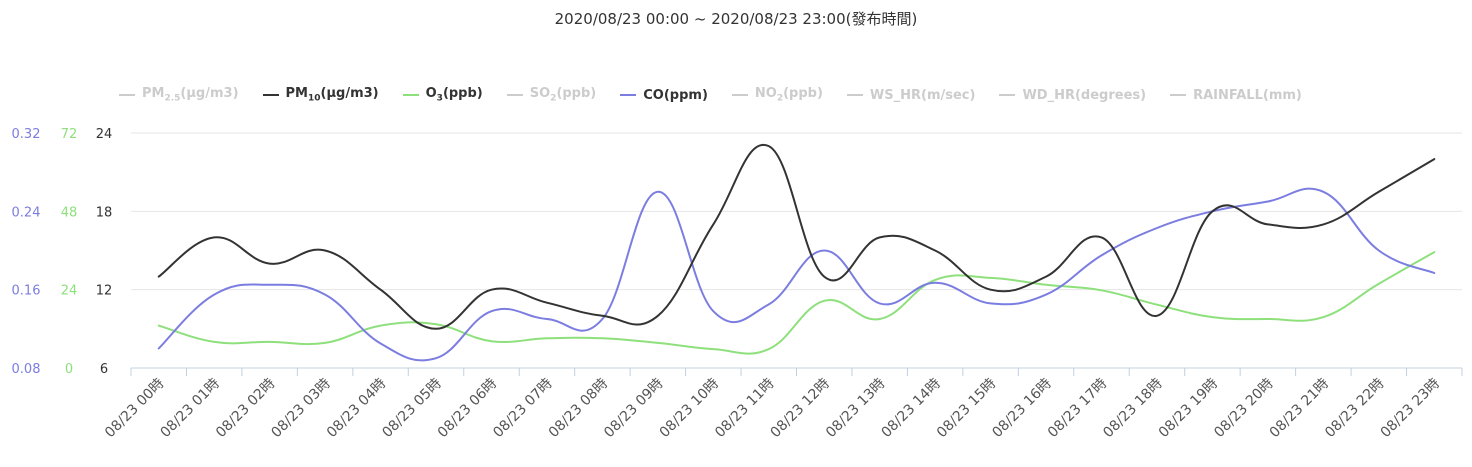  Describe the element at coordinates (26, 369) in the screenshot. I see `y-tick-label-co: 0.08` at that location.